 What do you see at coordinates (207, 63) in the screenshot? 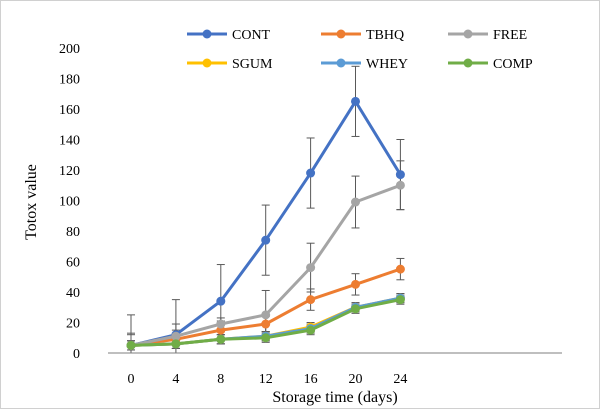
I see `legend-marker-sgum` at bounding box center [207, 63].